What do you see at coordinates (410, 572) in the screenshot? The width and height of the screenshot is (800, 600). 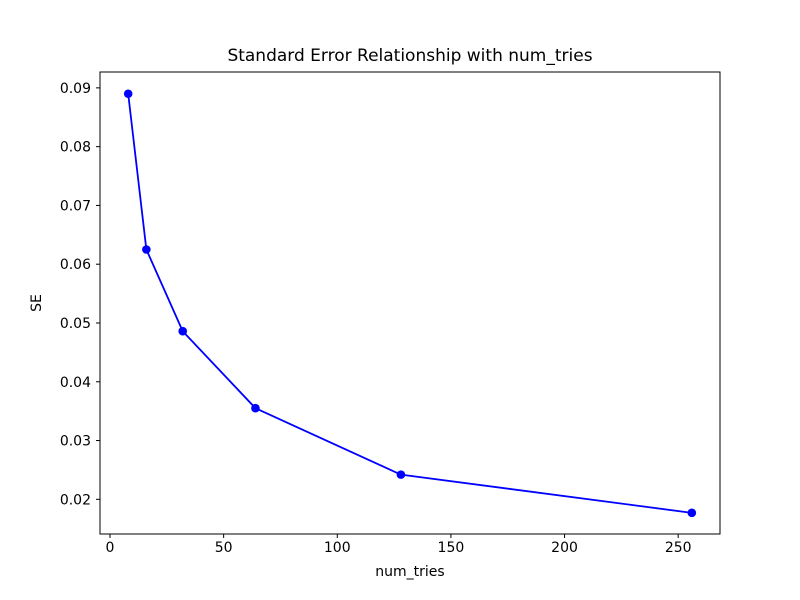 I see `x-axis-label: num_tries` at bounding box center [410, 572].